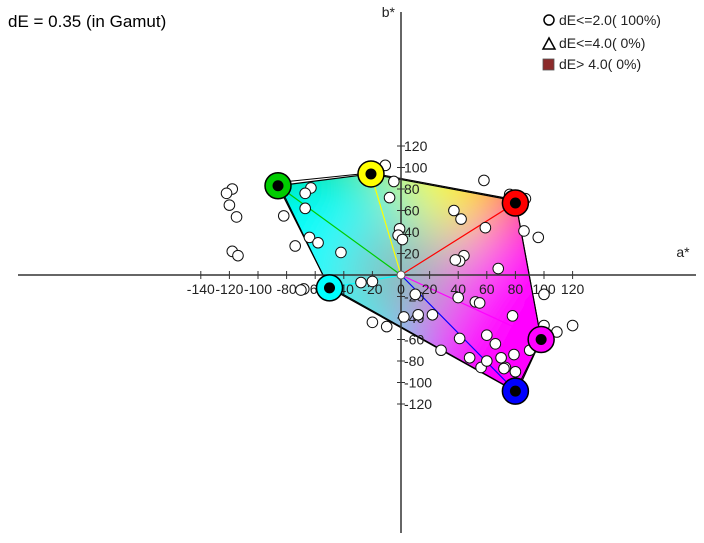 The height and width of the screenshot is (543, 704). I want to click on primary-dot-blue, so click(515, 391).